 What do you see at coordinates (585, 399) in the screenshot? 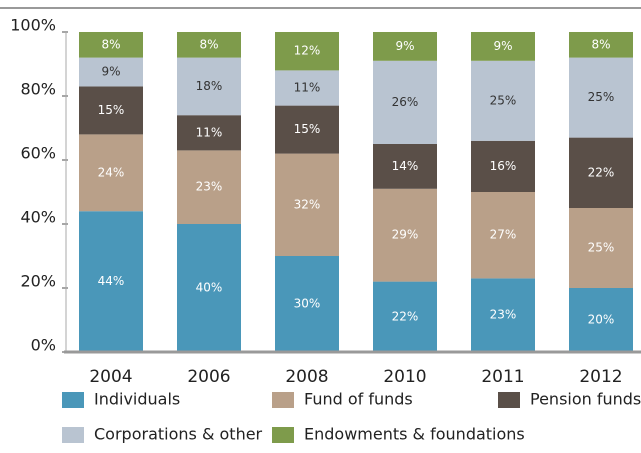
I see `legend-label: Pension funds` at bounding box center [585, 399].